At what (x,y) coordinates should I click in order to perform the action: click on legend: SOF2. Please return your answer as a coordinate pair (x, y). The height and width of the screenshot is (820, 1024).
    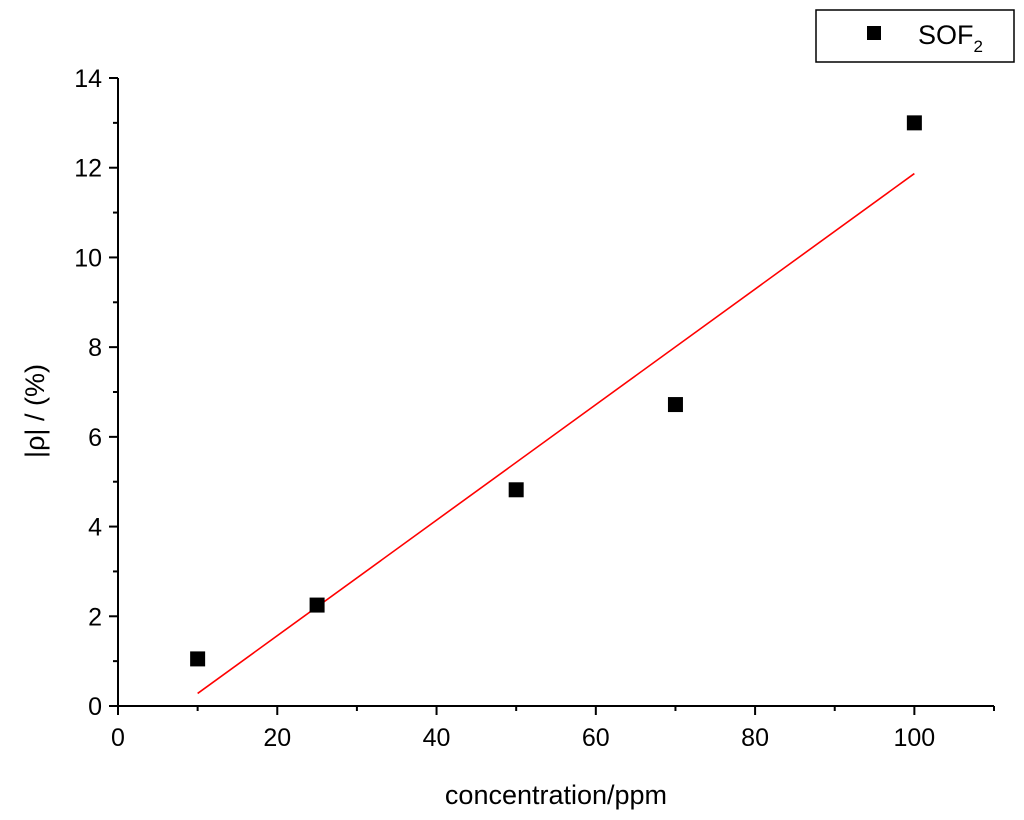
    Looking at the image, I should click on (915, 36).